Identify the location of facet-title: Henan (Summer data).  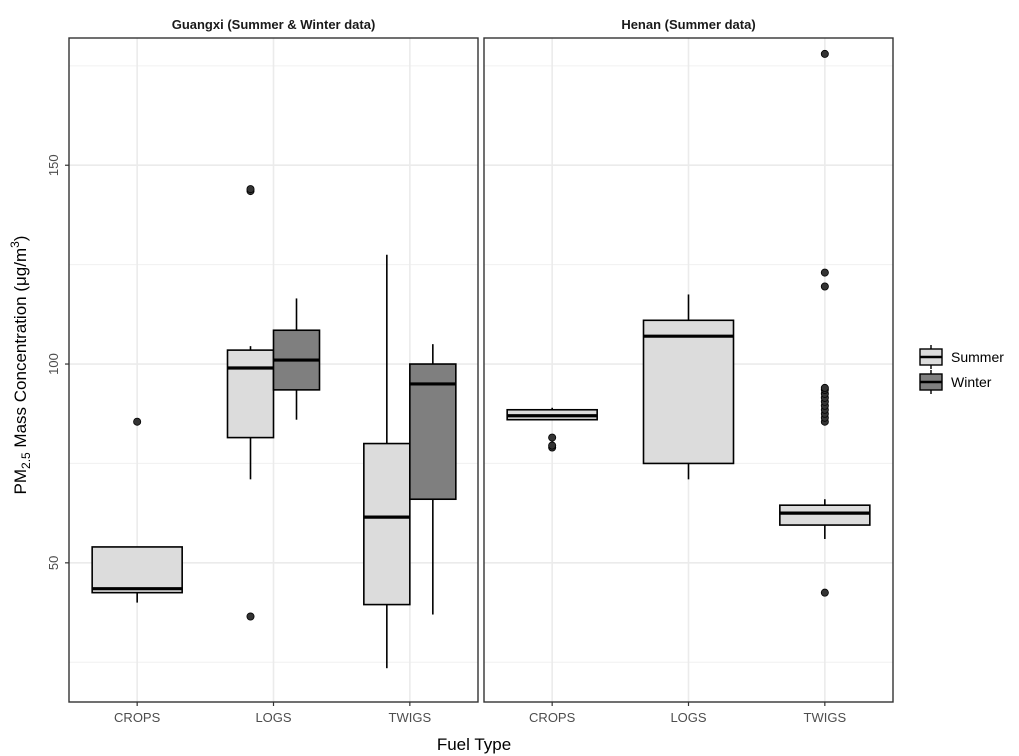
(688, 24).